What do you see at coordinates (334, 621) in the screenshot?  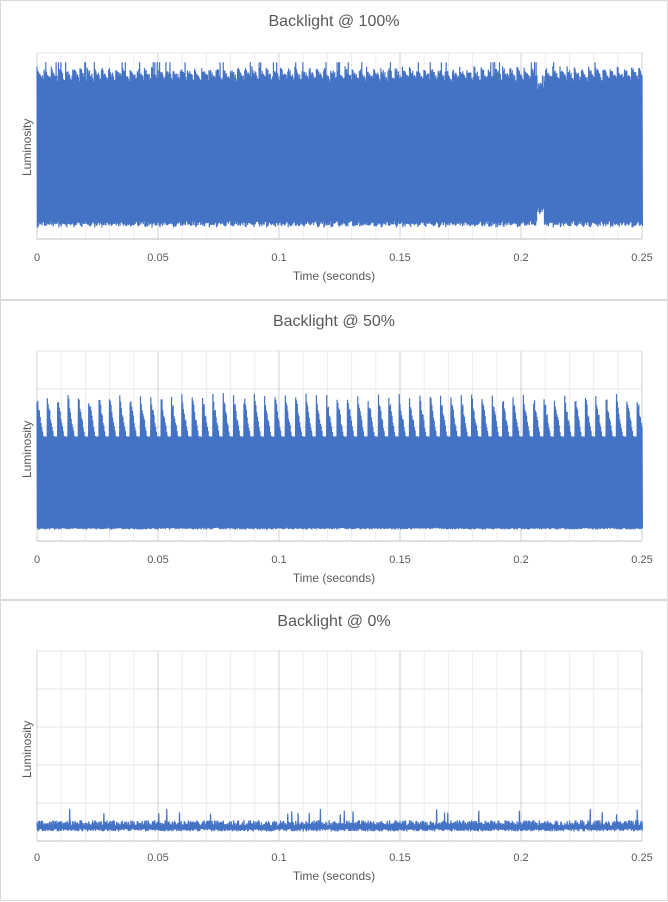 I see `chart-title: Backlight @ 0%` at bounding box center [334, 621].